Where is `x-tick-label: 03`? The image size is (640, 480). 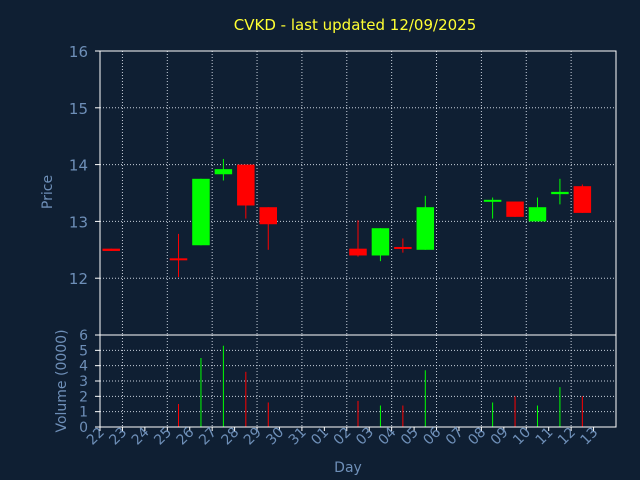 x-tick-label: 03 is located at coordinates (365, 437).